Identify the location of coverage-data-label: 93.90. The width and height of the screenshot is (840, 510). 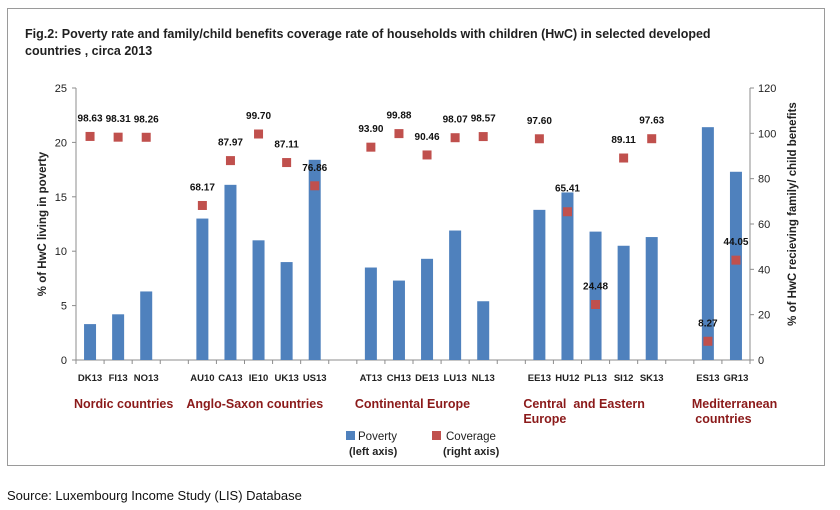
(370, 129).